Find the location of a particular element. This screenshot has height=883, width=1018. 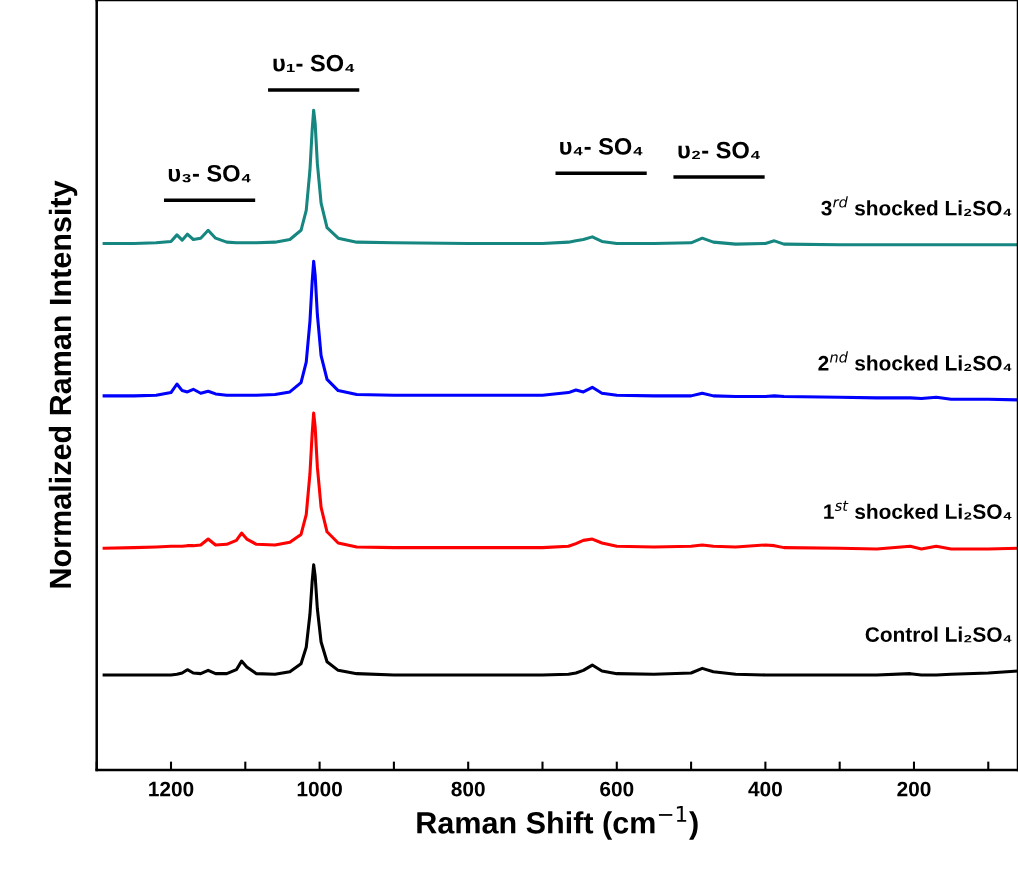

annotation: υ₂- SO₄ is located at coordinates (719, 150).